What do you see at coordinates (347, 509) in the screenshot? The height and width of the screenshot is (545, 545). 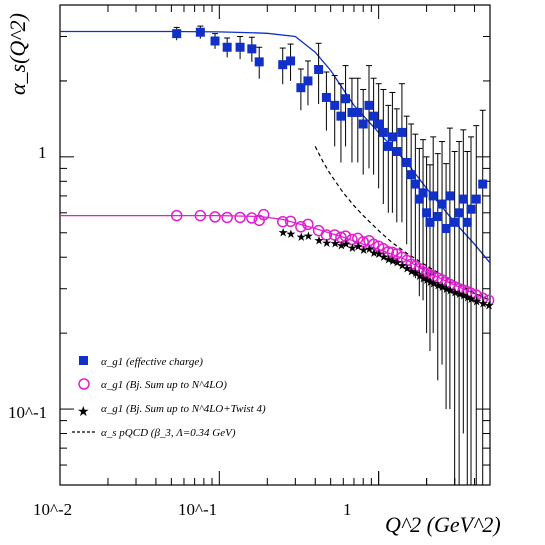 I see `x-tick-label-2: 1` at bounding box center [347, 509].